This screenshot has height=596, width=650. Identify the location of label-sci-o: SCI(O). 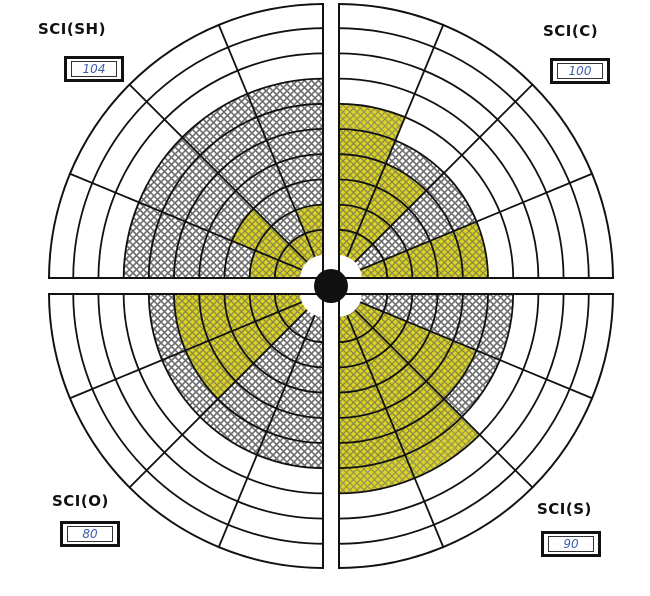
(80, 501).